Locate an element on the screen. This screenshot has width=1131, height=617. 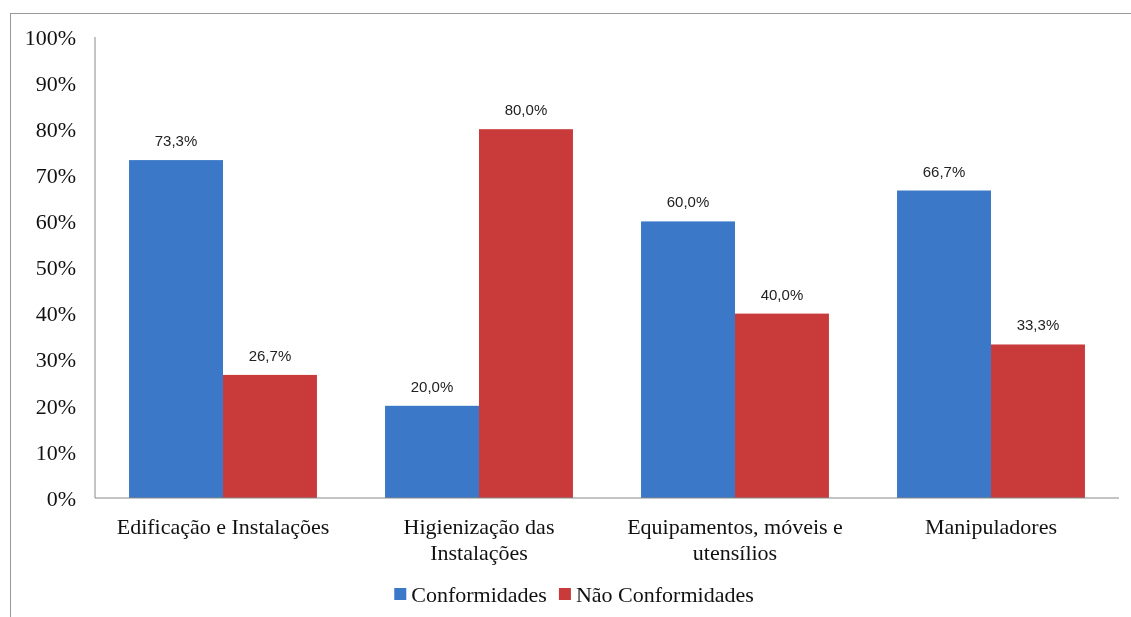
x-tick-label: Manipuladores is located at coordinates (991, 526).